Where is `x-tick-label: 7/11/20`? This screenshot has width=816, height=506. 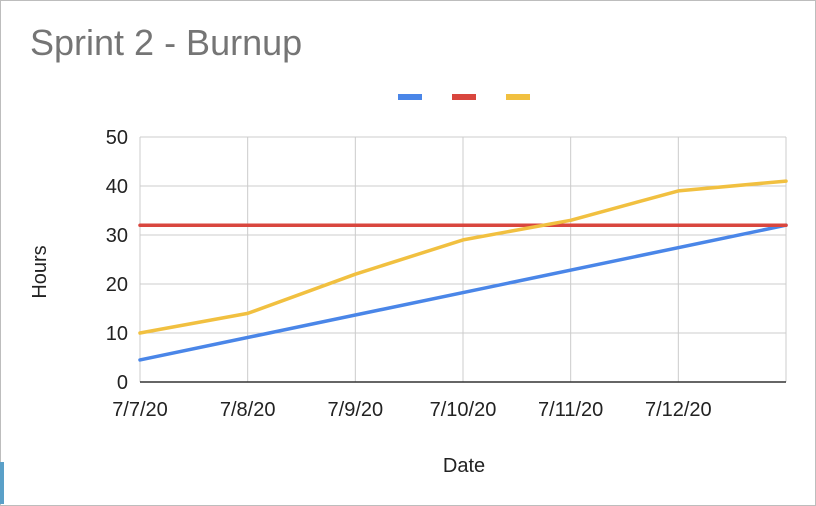 x-tick-label: 7/11/20 is located at coordinates (570, 410).